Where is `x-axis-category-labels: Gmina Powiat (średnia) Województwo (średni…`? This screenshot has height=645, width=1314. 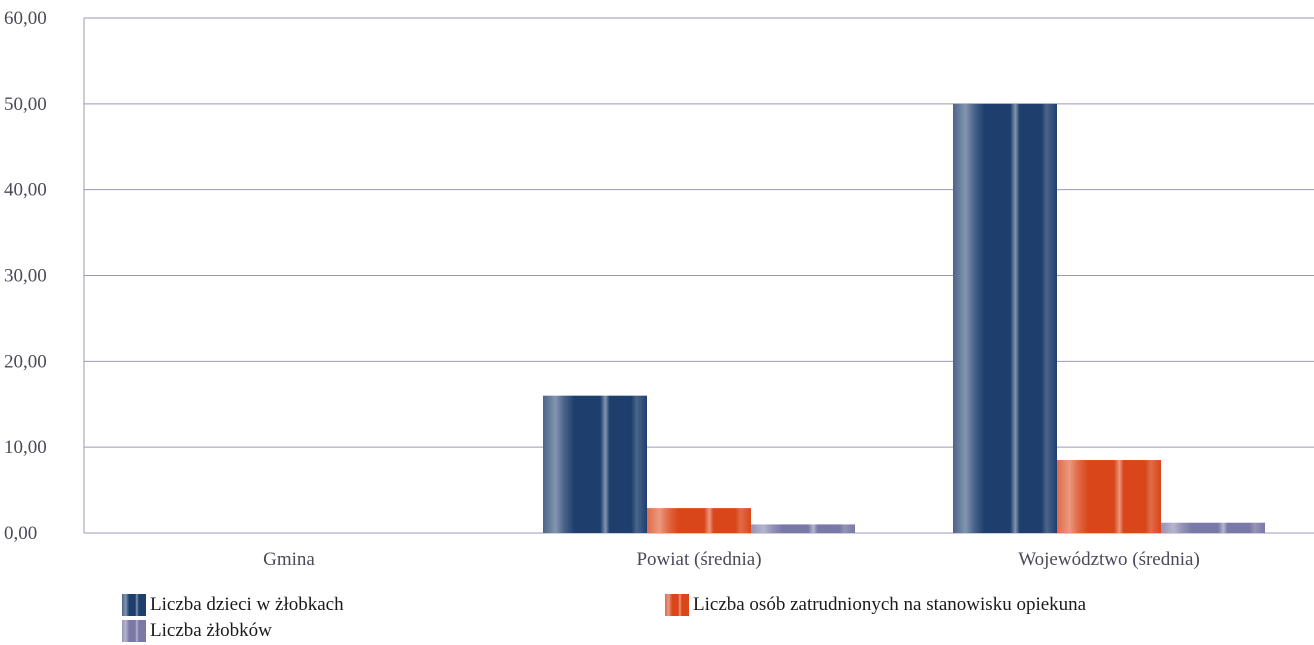 x-axis-category-labels: Gmina Powiat (średnia) Województwo (średni… is located at coordinates (731, 559).